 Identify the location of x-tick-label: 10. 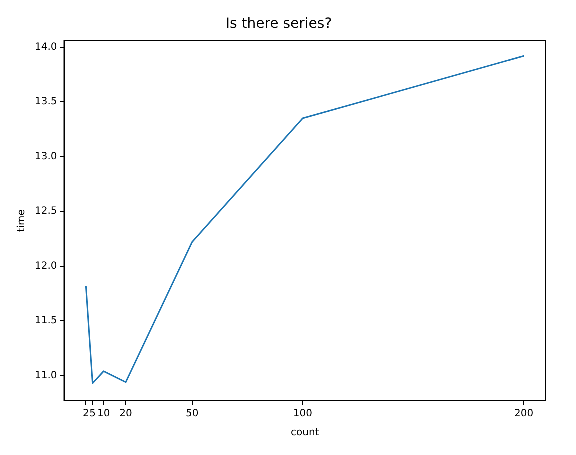
(103, 414).